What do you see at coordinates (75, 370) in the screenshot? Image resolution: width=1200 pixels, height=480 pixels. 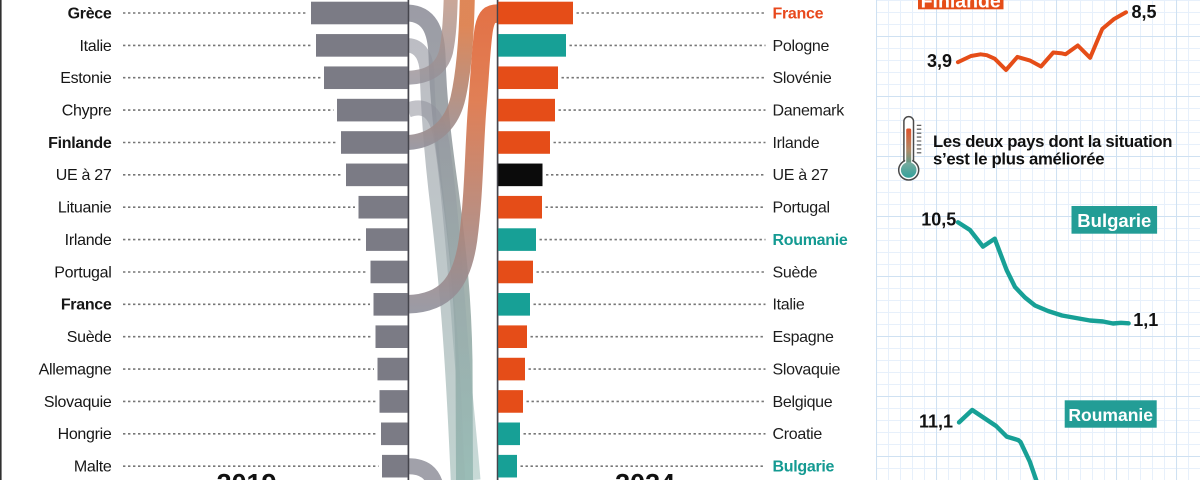 I see `svg-text: Allemagne` at bounding box center [75, 370].